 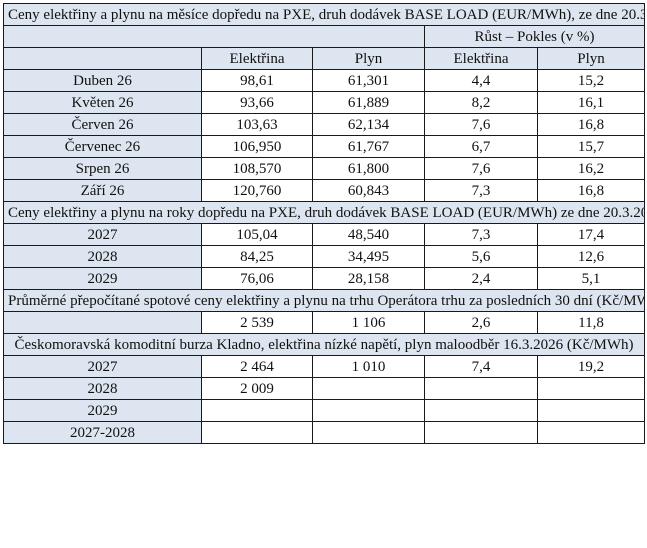 What do you see at coordinates (257, 146) in the screenshot?
I see `electricity-price: 106,950` at bounding box center [257, 146].